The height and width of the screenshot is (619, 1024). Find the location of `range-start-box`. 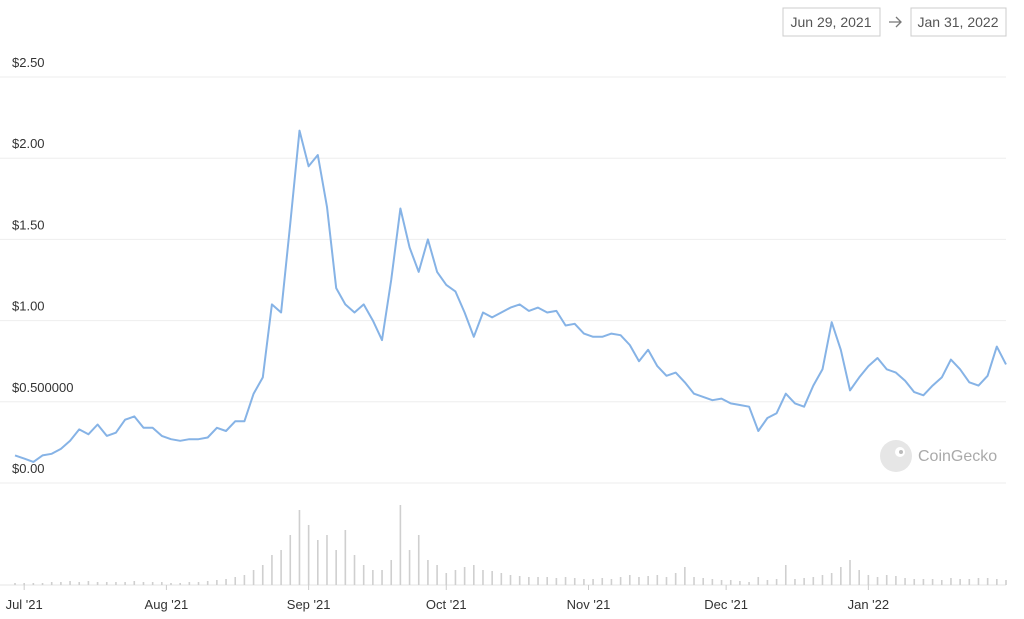

range-start-box is located at coordinates (831, 22).